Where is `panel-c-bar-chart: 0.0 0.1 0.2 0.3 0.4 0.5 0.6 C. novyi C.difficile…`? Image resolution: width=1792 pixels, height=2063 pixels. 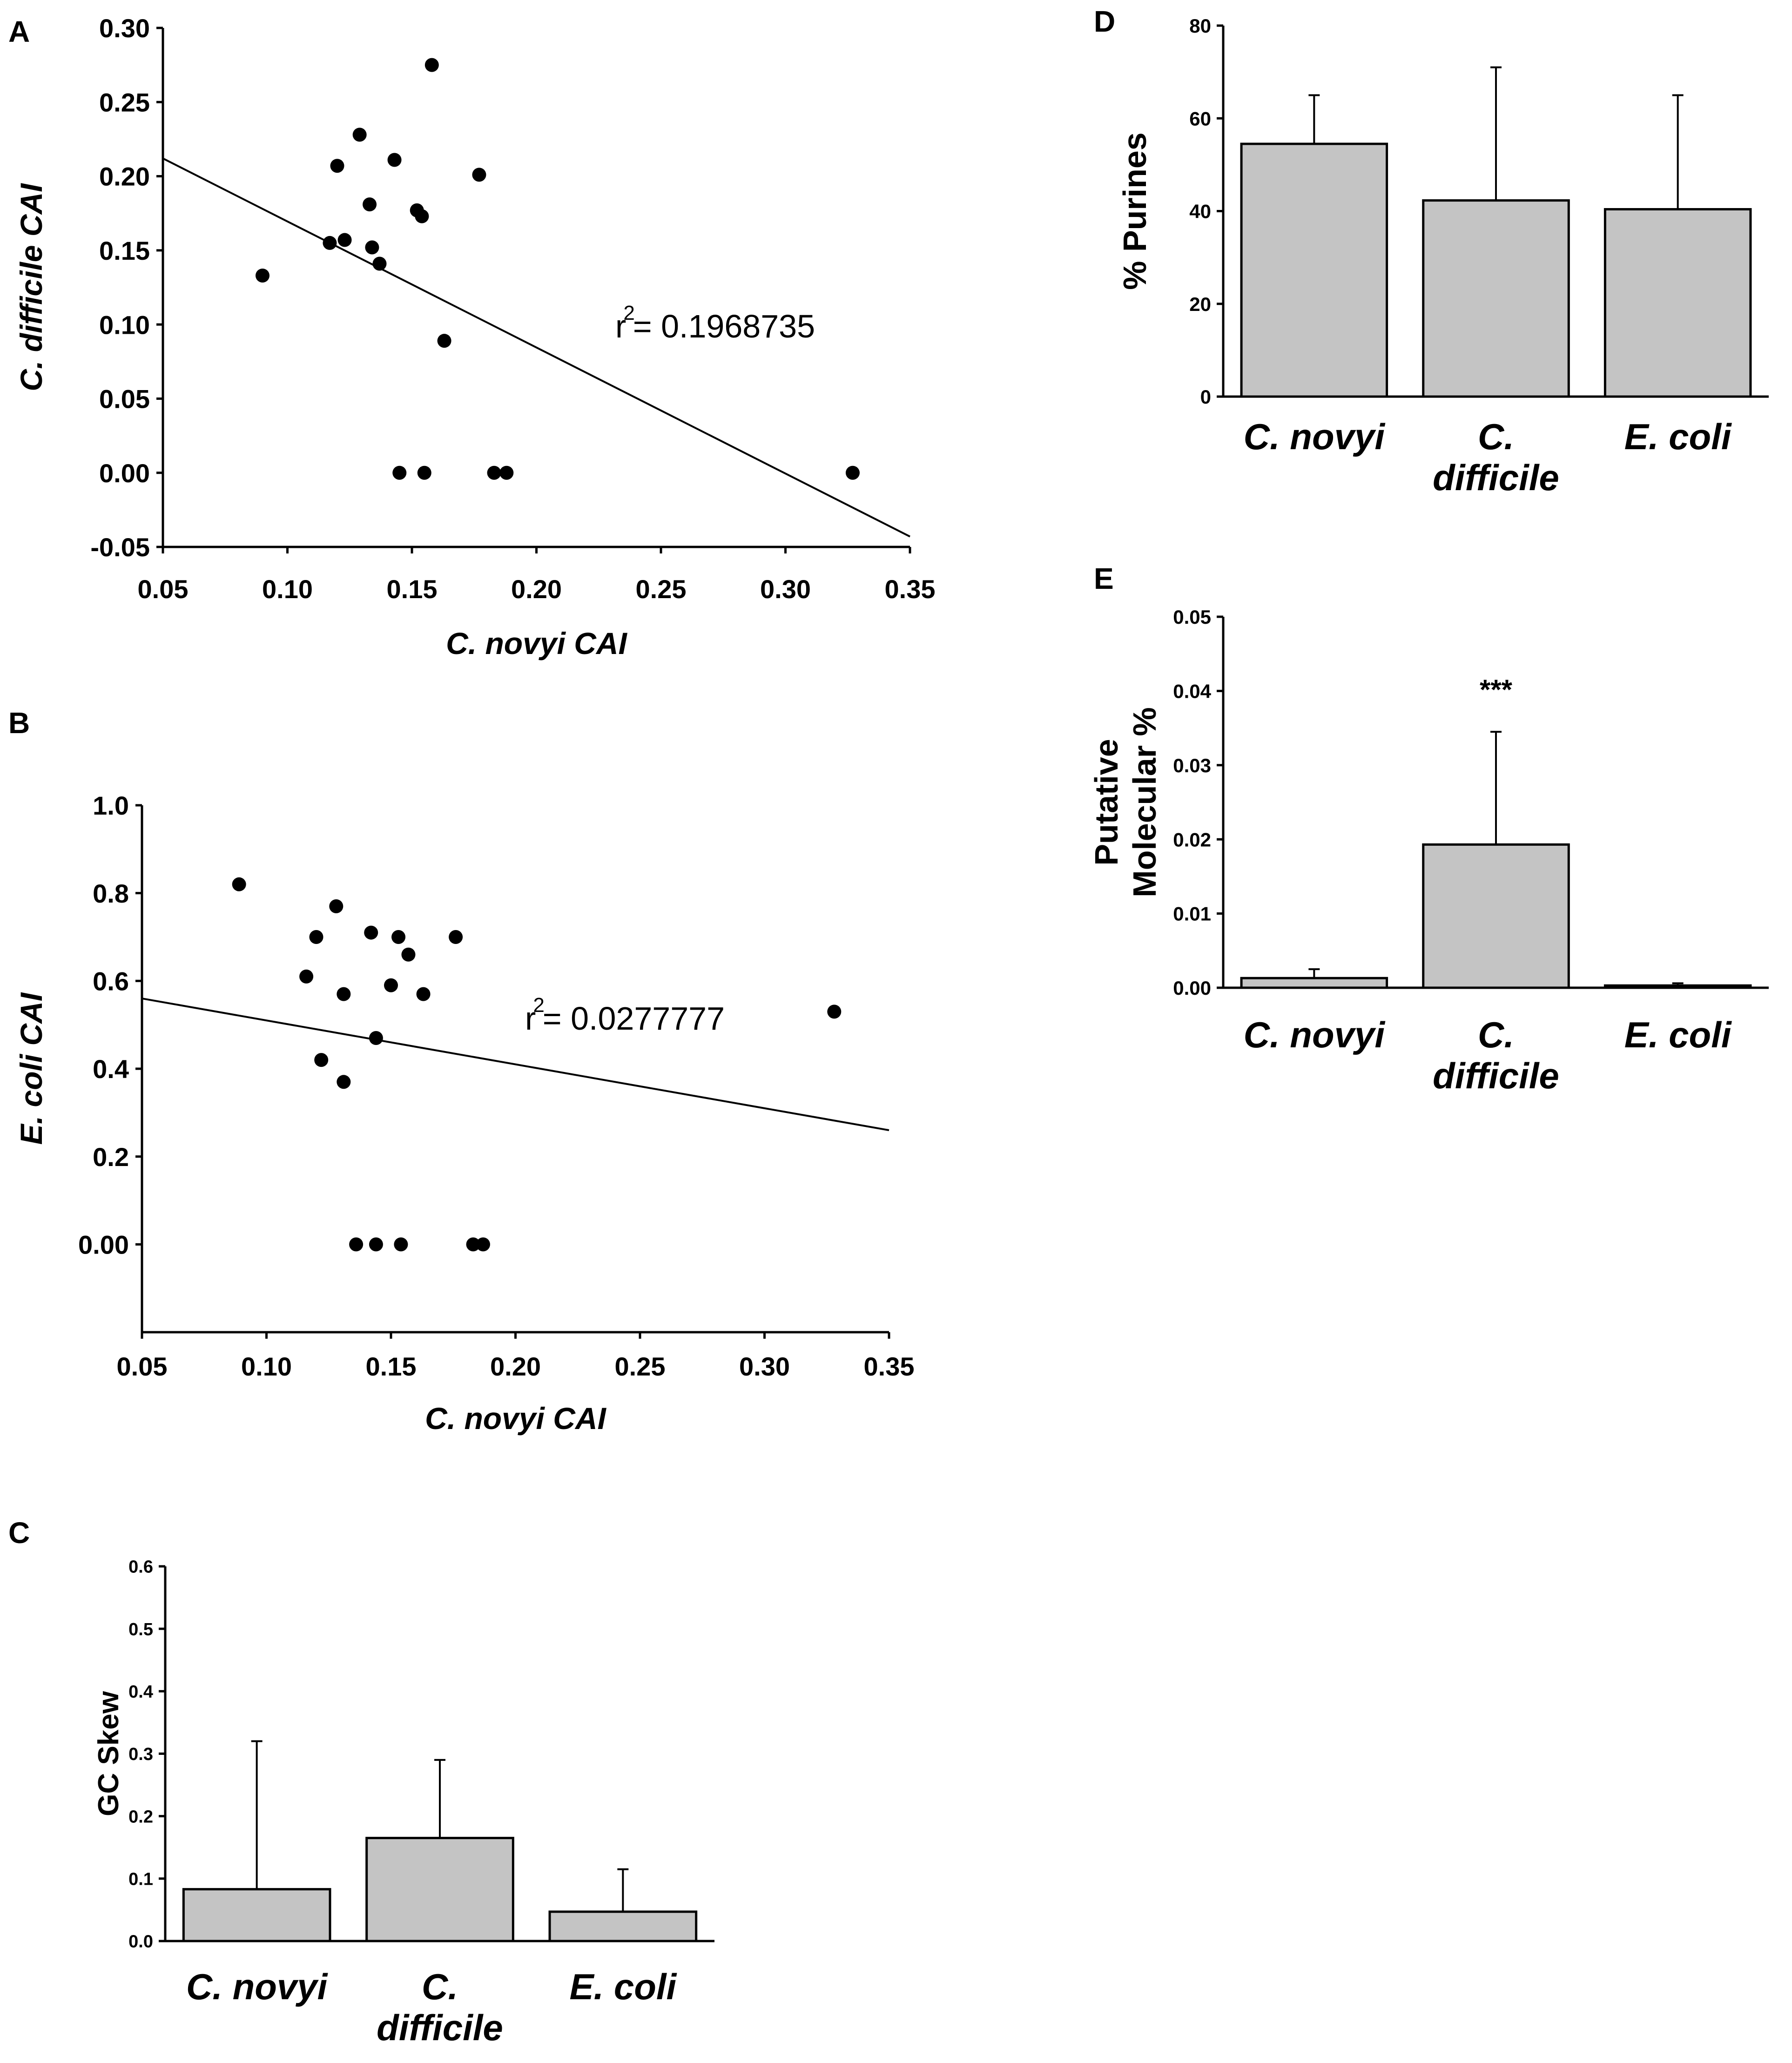
panel-c-bar-chart: 0.0 0.1 0.2 0.3 0.4 0.5 0.6 C. novyi C.difficile… is located at coordinates (403, 1802).